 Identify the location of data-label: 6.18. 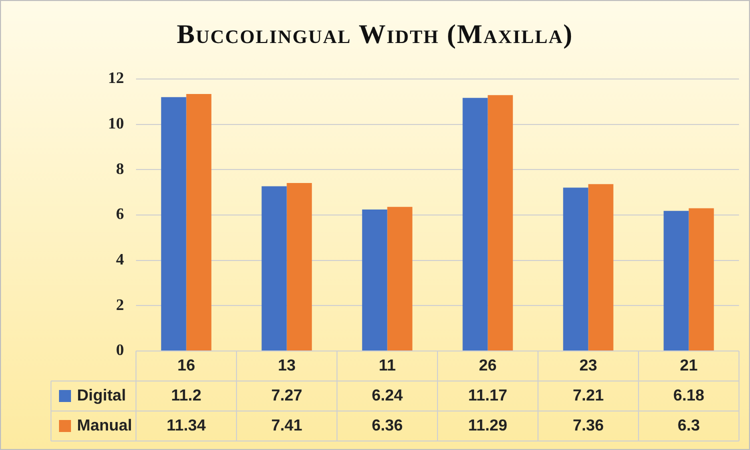
(688, 395).